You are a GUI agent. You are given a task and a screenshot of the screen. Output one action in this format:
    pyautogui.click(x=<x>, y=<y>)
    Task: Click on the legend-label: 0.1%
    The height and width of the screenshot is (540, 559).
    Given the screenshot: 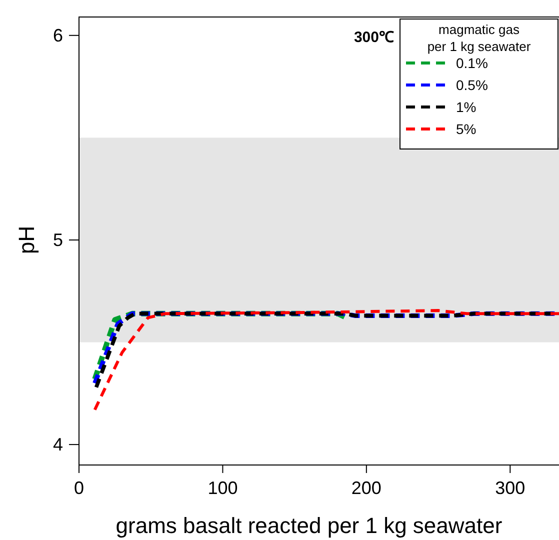 What is the action you would take?
    pyautogui.click(x=472, y=63)
    